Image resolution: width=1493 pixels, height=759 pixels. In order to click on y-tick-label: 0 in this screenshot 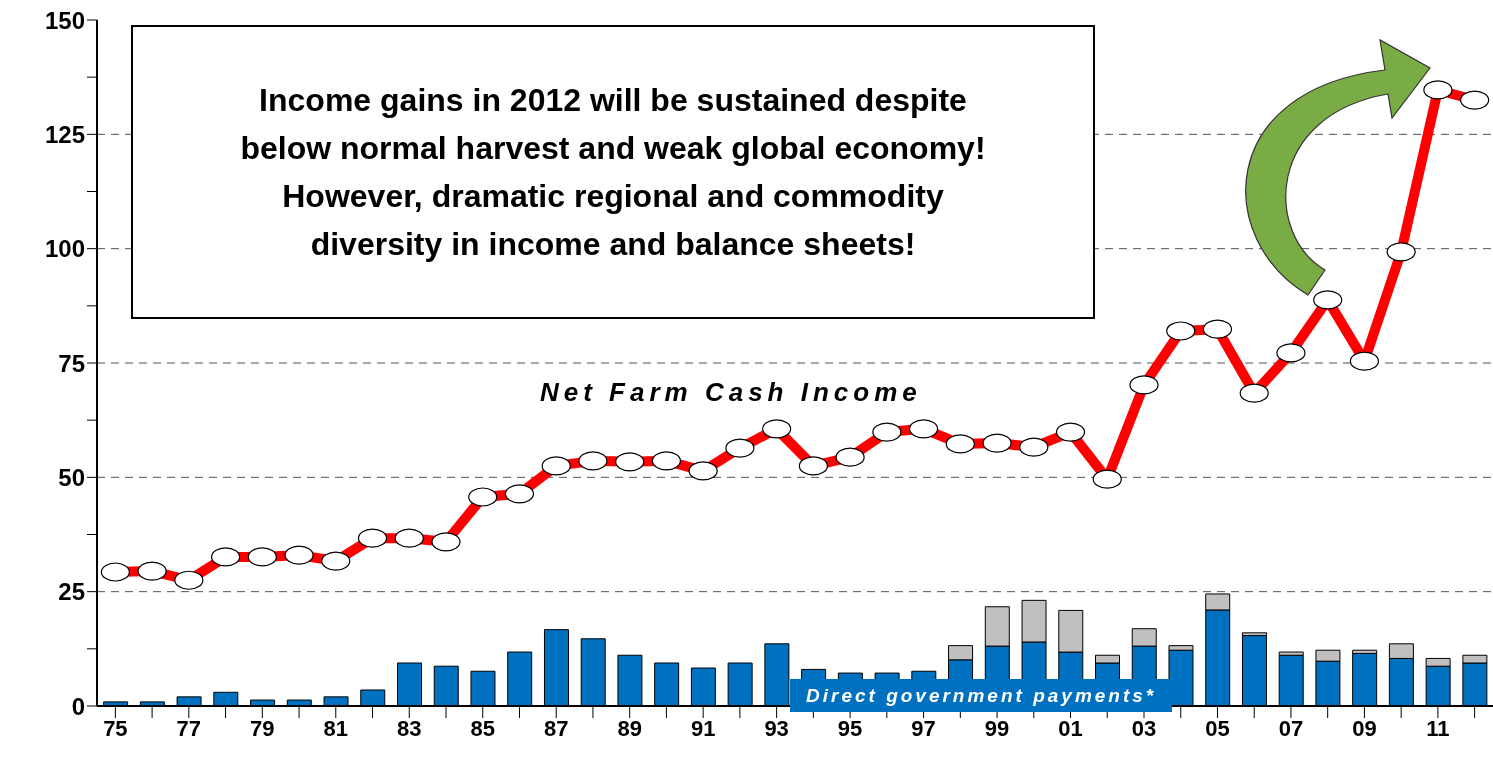, I will do `click(78, 706)`.